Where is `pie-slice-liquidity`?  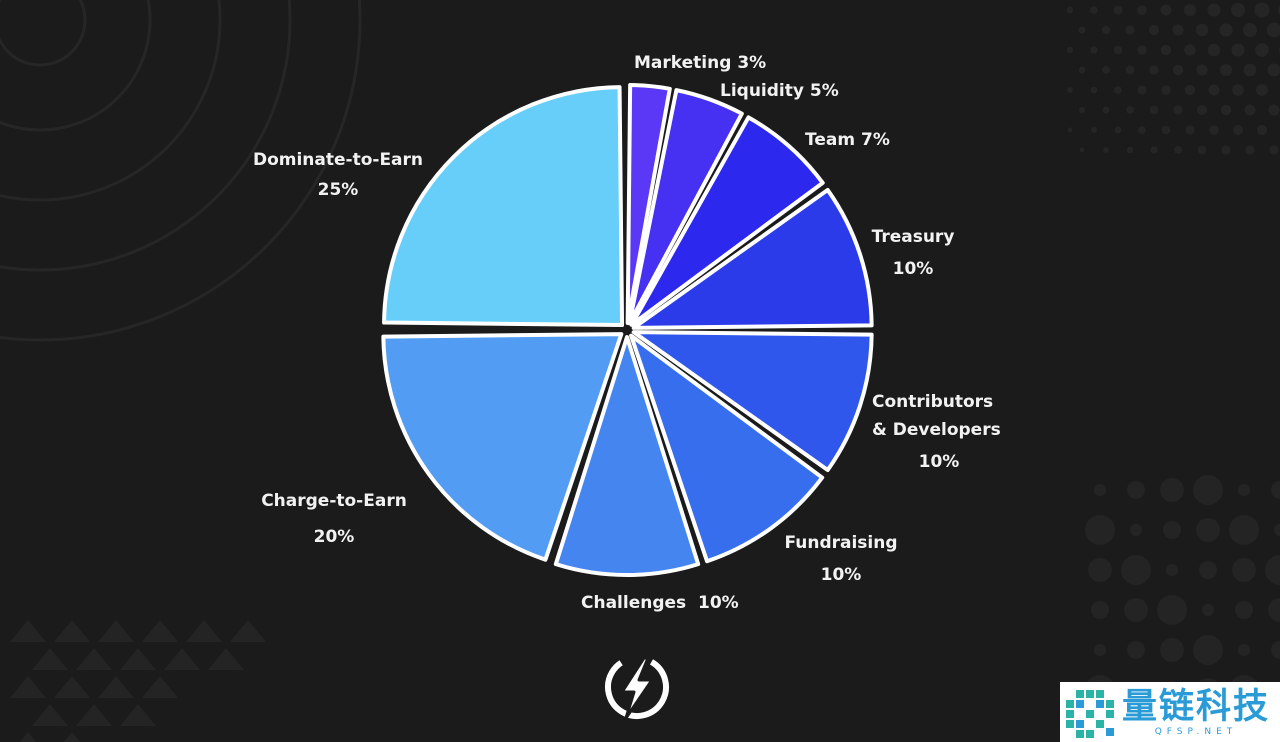 pie-slice-liquidity is located at coordinates (685, 207).